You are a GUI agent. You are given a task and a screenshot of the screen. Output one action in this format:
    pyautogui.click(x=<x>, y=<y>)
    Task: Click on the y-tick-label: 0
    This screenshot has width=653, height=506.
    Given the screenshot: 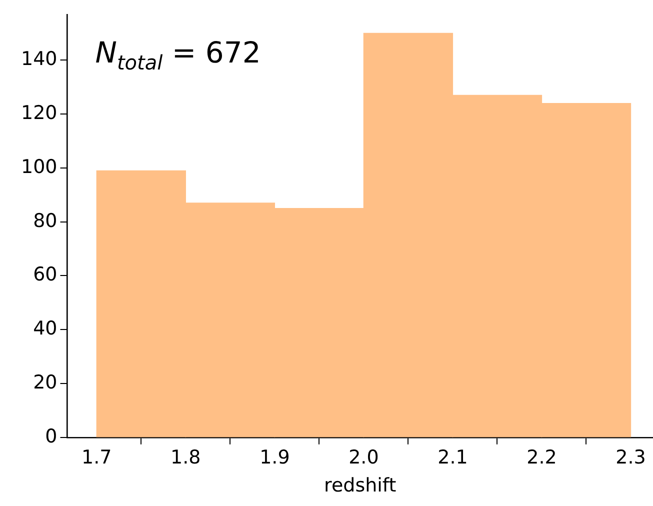 What is the action you would take?
    pyautogui.click(x=51, y=436)
    